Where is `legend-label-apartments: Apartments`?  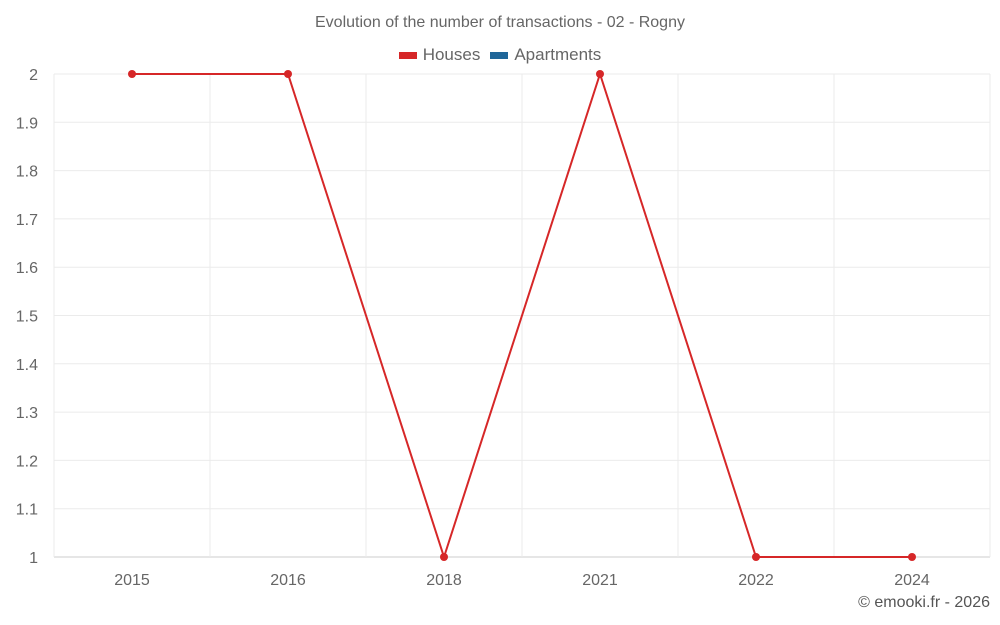
legend-label-apartments: Apartments is located at coordinates (558, 54).